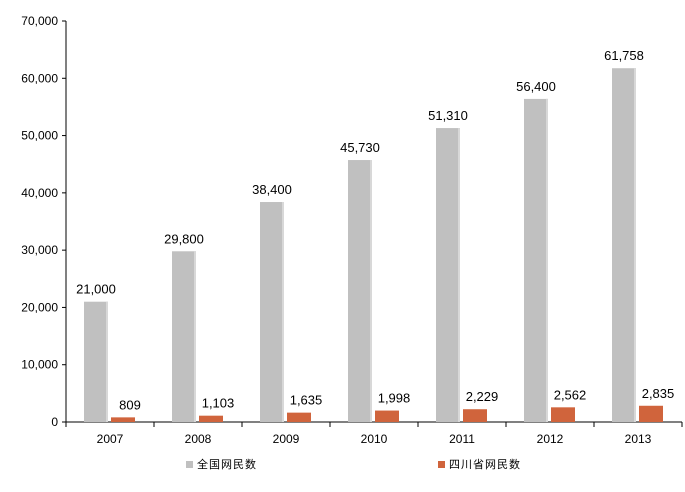  What do you see at coordinates (130, 404) in the screenshot?
I see `data-label-sichuan: 809` at bounding box center [130, 404].